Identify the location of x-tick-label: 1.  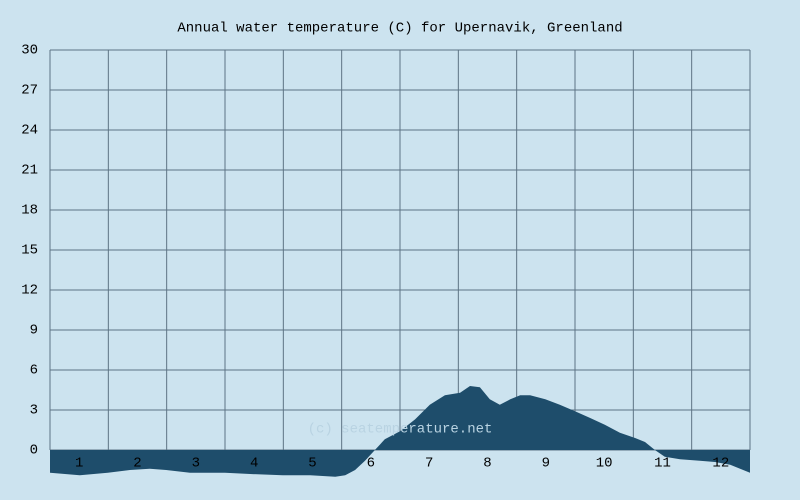
(79, 464).